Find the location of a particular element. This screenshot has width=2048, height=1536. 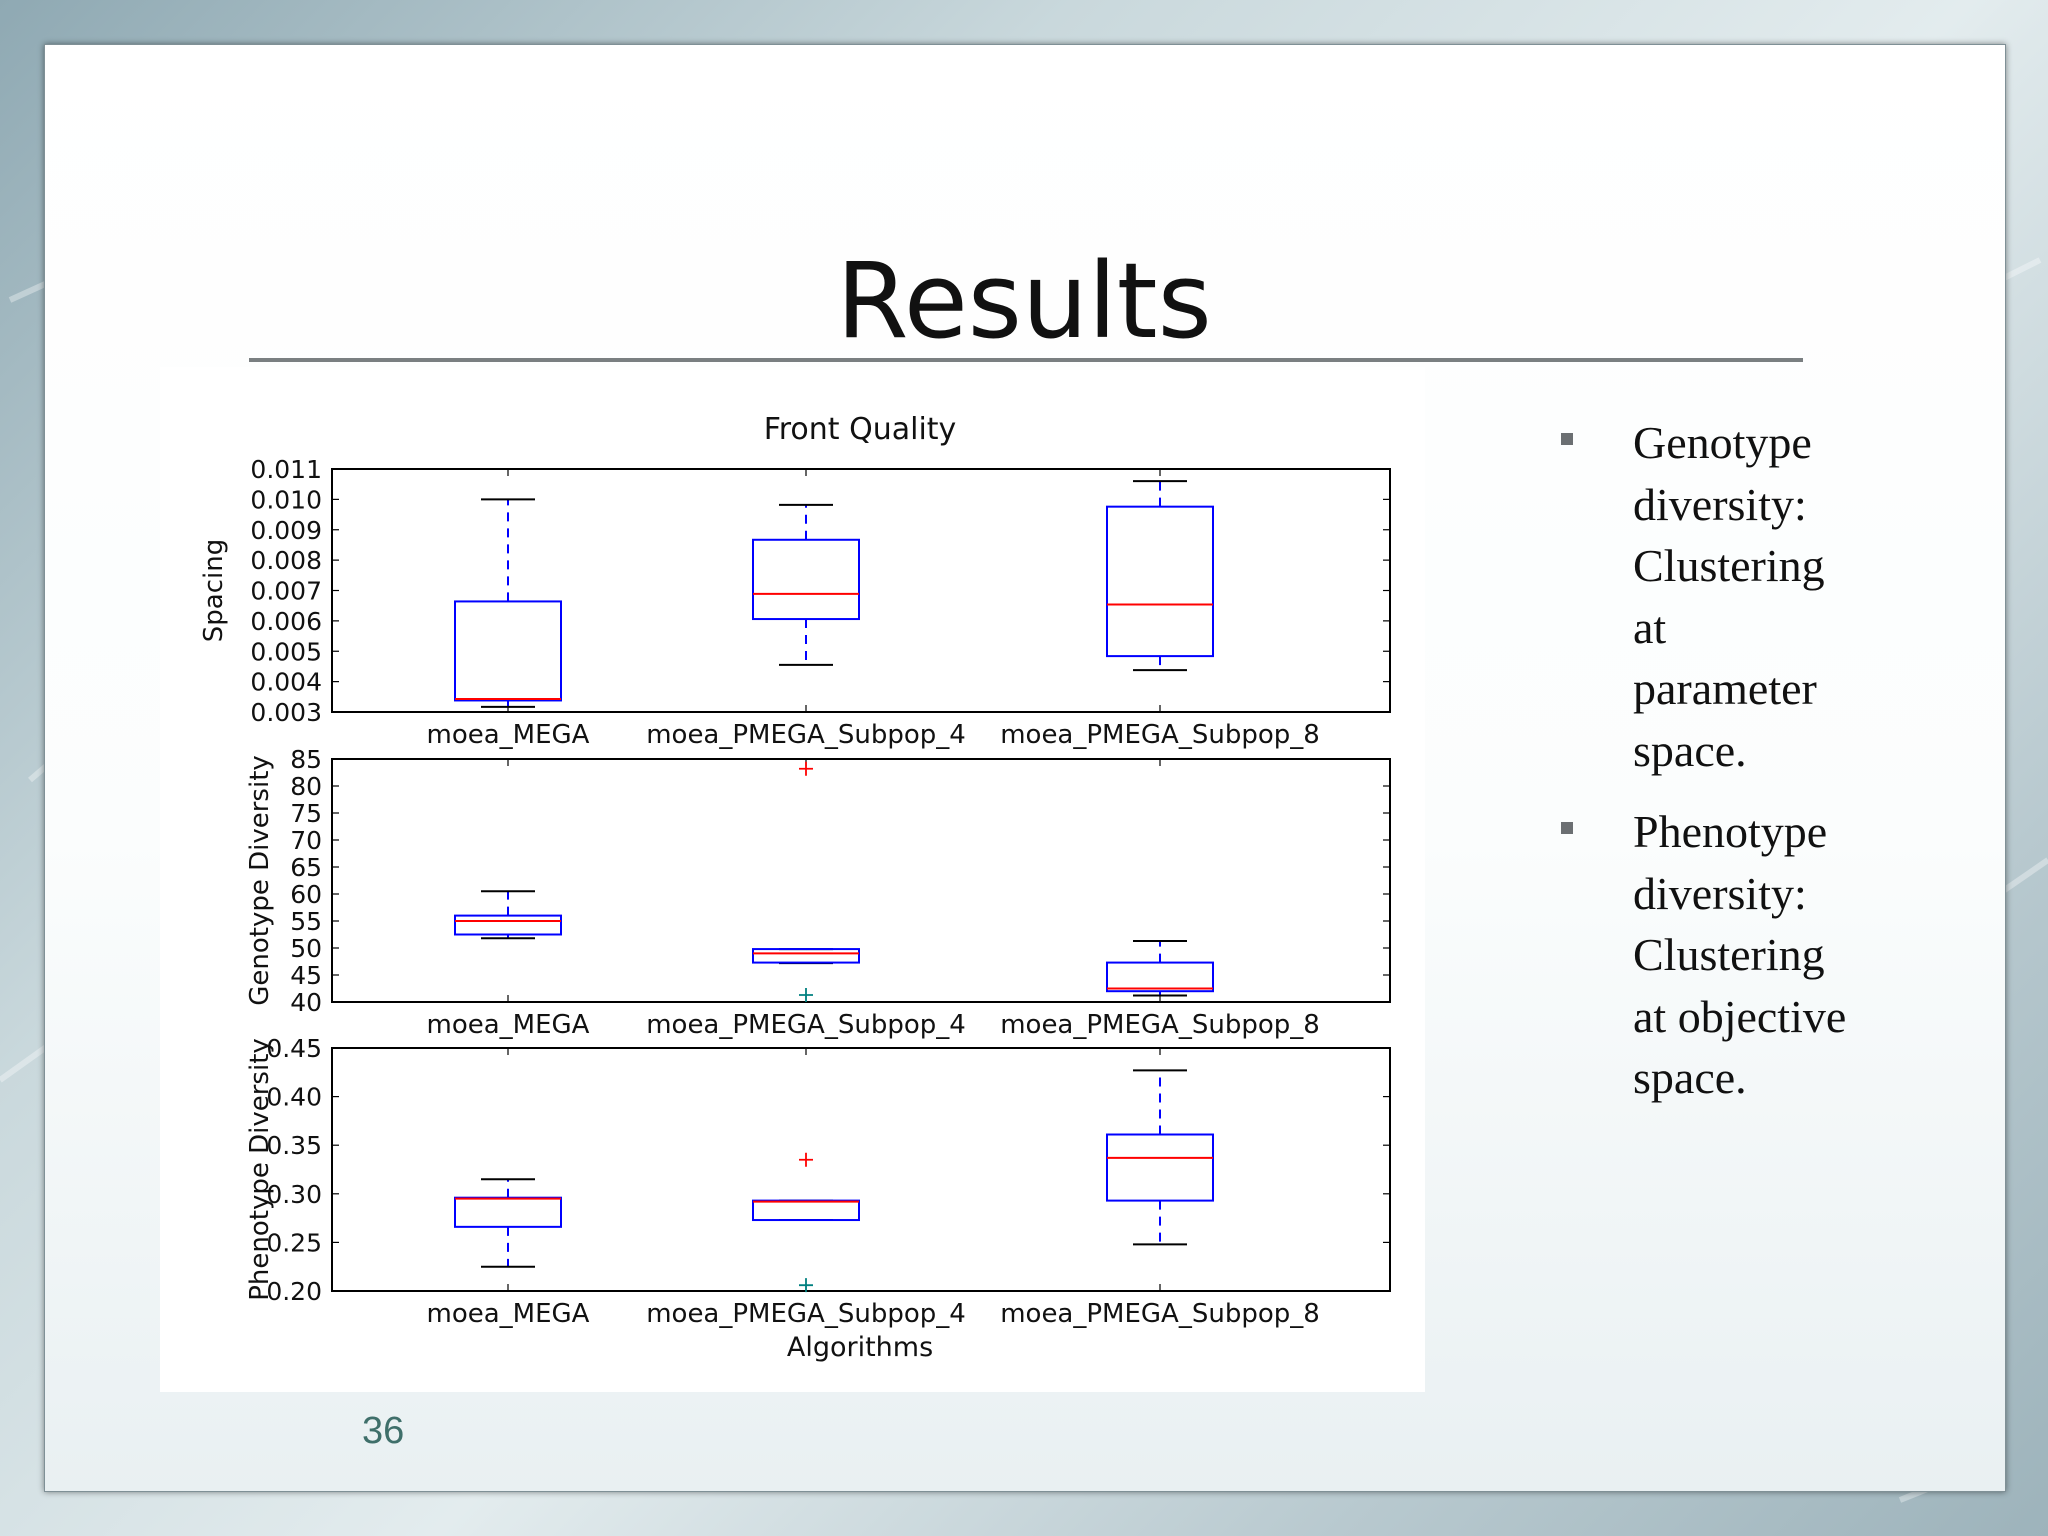

slide-title: Results is located at coordinates (1024, 301).